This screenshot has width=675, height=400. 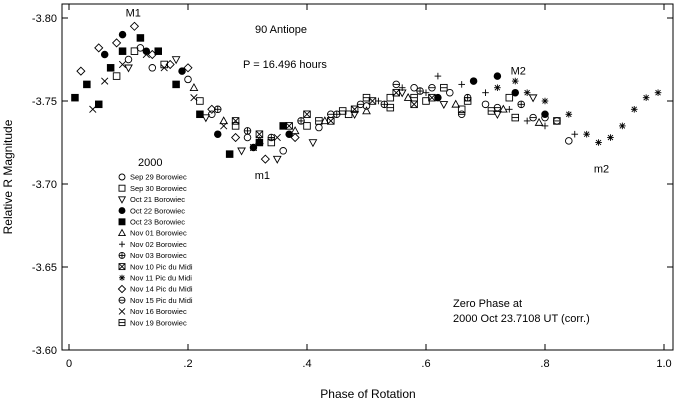 I want to click on legend-title: 2000, so click(x=150, y=163).